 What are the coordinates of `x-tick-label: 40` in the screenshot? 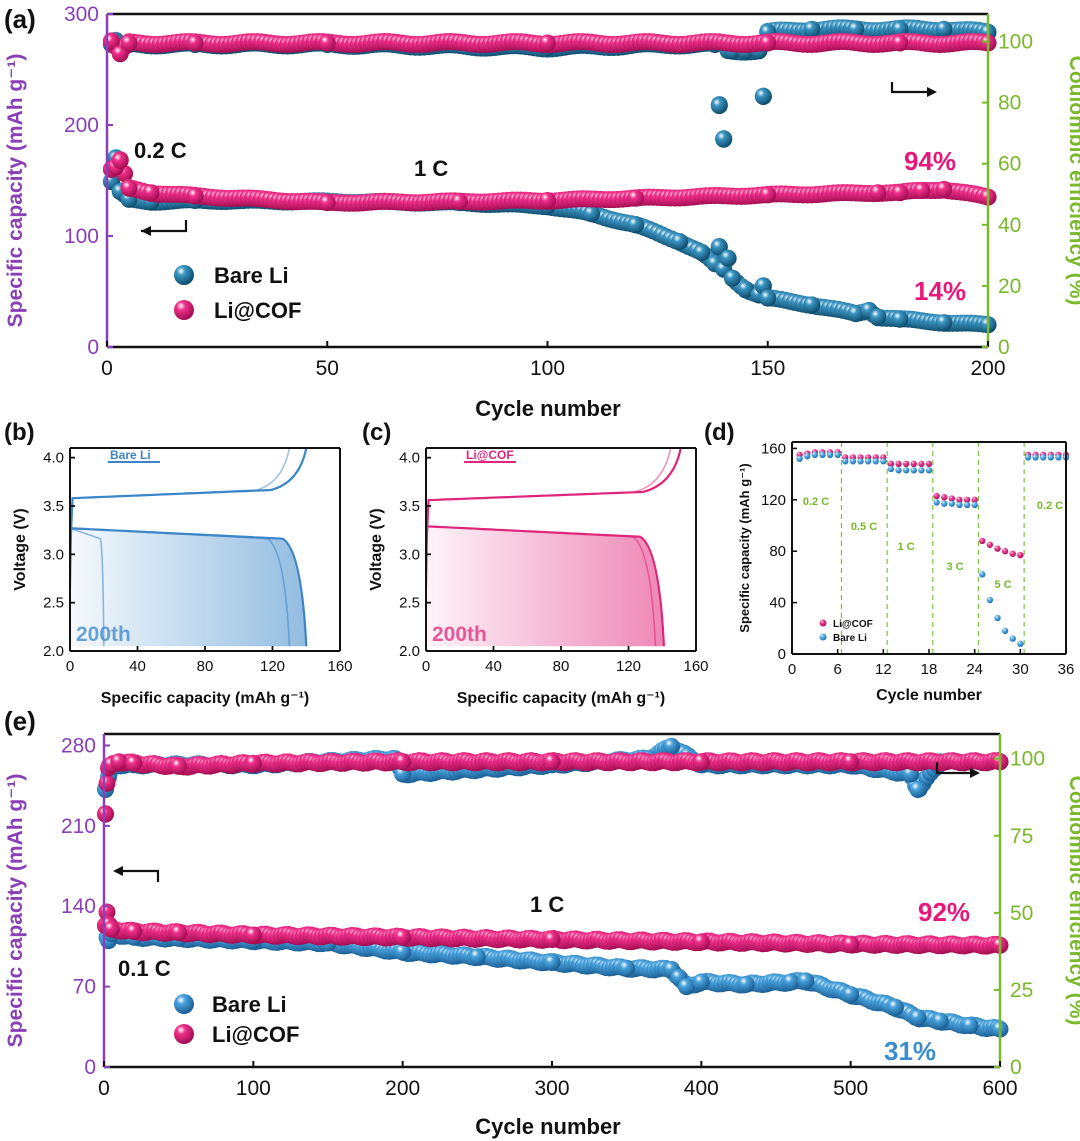 It's located at (137, 666).